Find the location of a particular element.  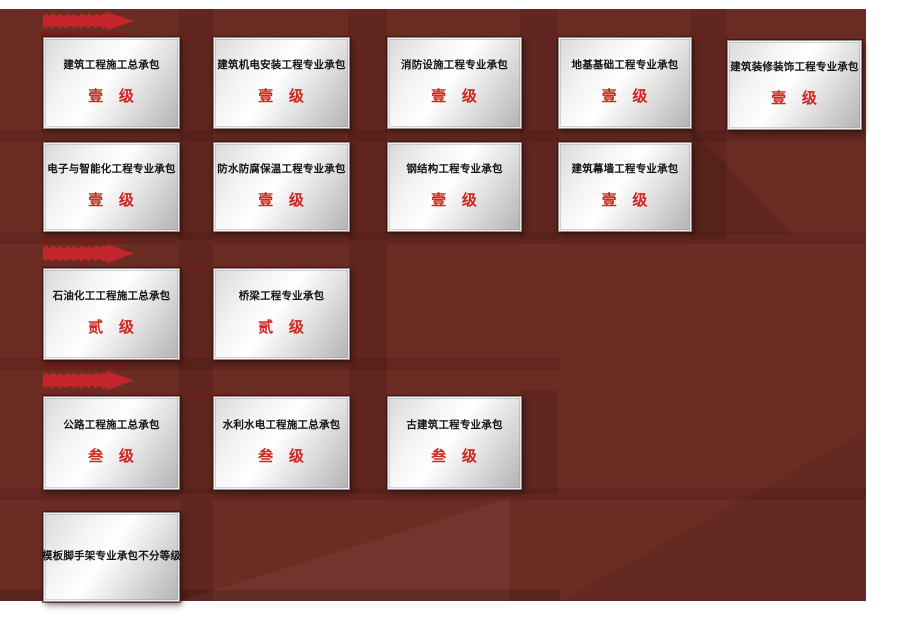

card-title: 公路工程施工总承包 is located at coordinates (111, 425).